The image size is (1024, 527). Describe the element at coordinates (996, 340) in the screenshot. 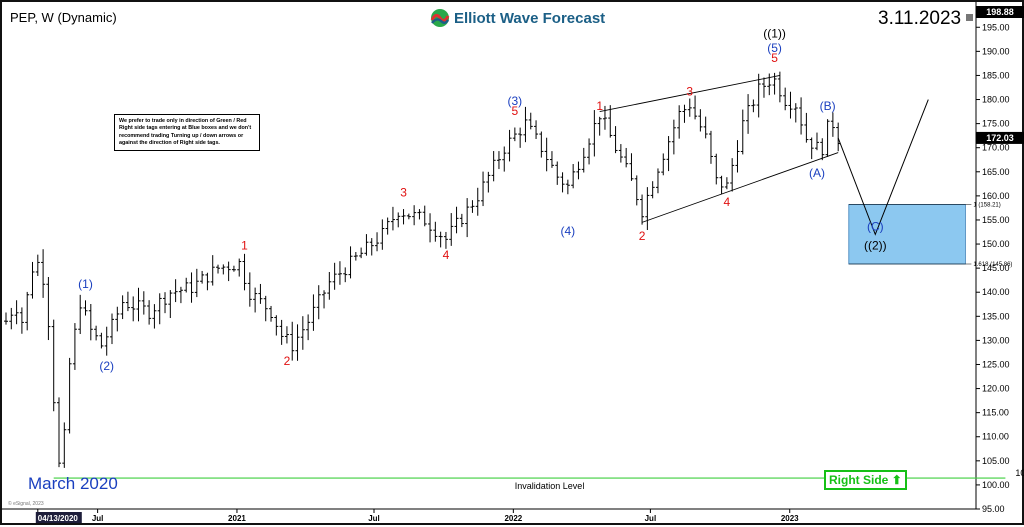

I see `y-tick-label: 130.00` at that location.